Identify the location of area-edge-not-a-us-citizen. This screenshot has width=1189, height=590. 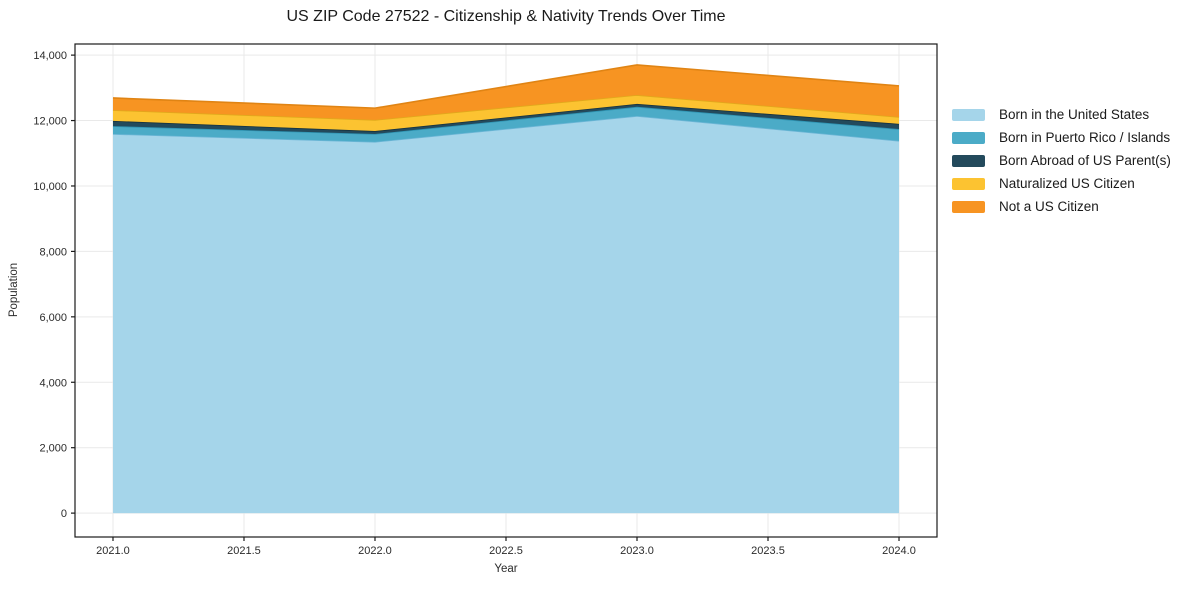
(506, 86).